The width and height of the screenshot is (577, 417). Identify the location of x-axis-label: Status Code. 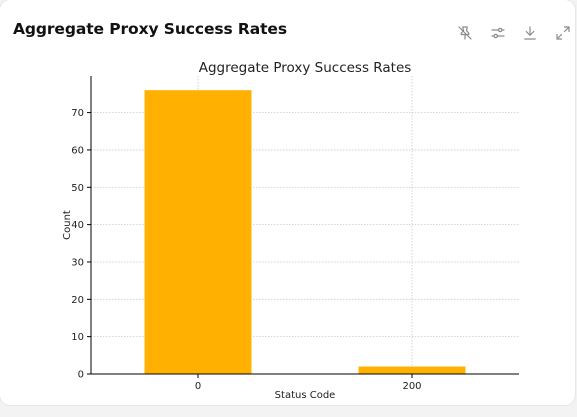
(305, 395).